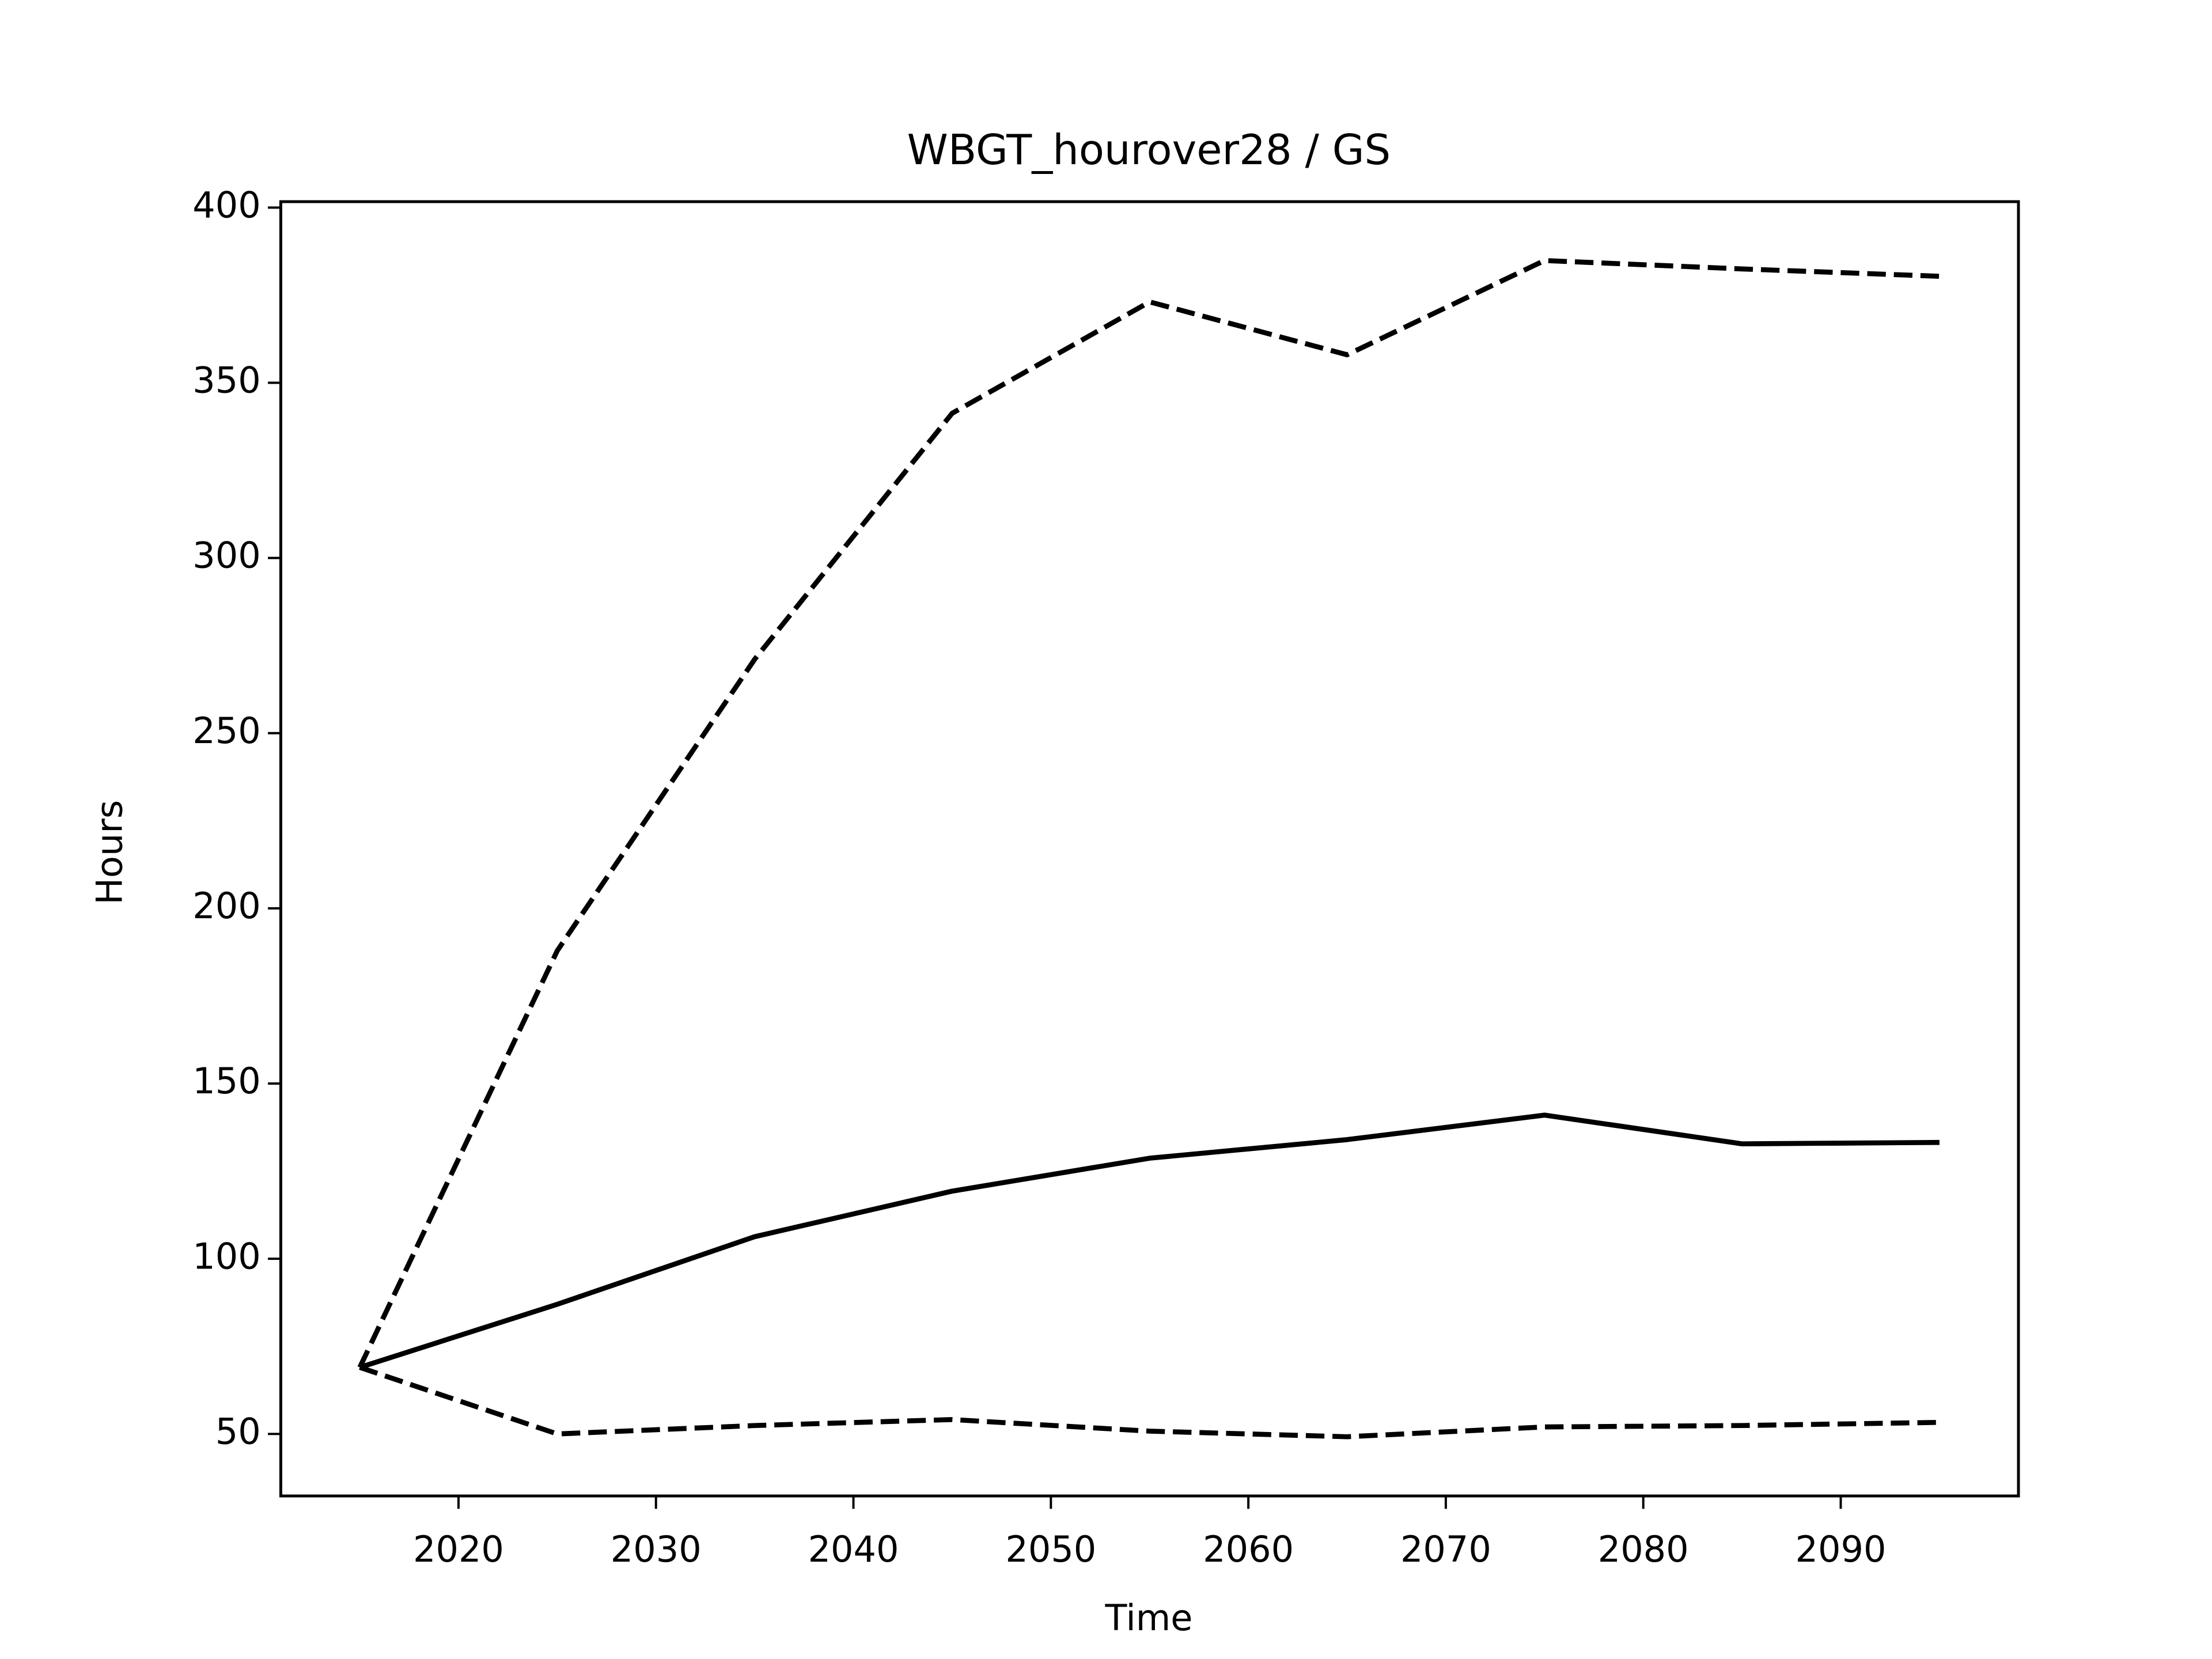 This screenshot has width=2212, height=1659. I want to click on y-tick-label: 250, so click(226, 731).